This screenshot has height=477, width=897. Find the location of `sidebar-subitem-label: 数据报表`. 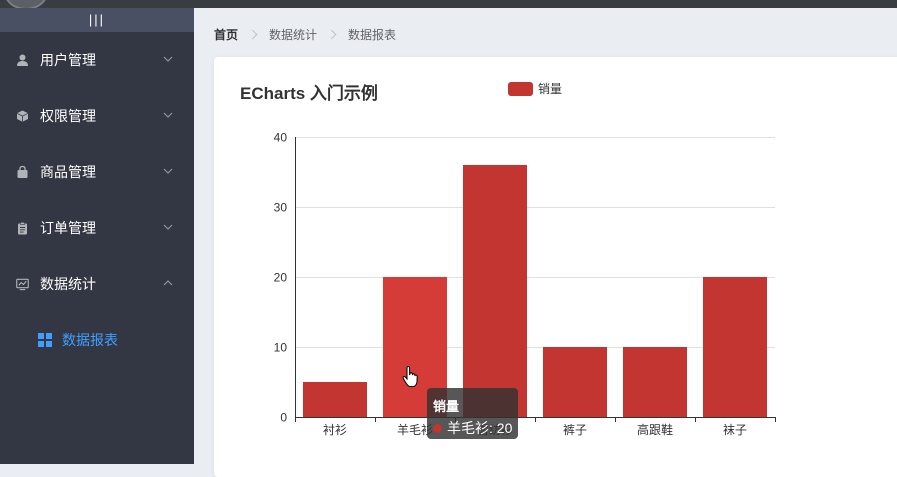

sidebar-subitem-label: 数据报表 is located at coordinates (90, 340).